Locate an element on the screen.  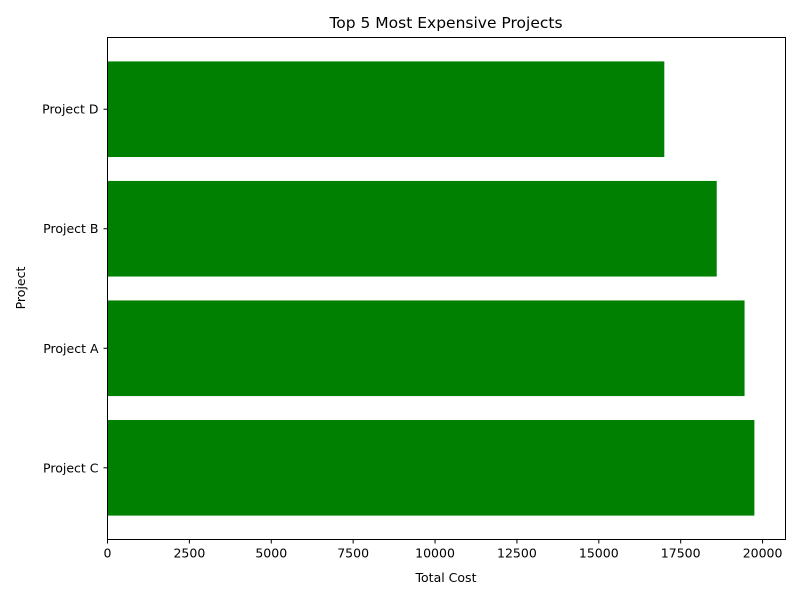
y-tick-label: Project A is located at coordinates (71, 348).